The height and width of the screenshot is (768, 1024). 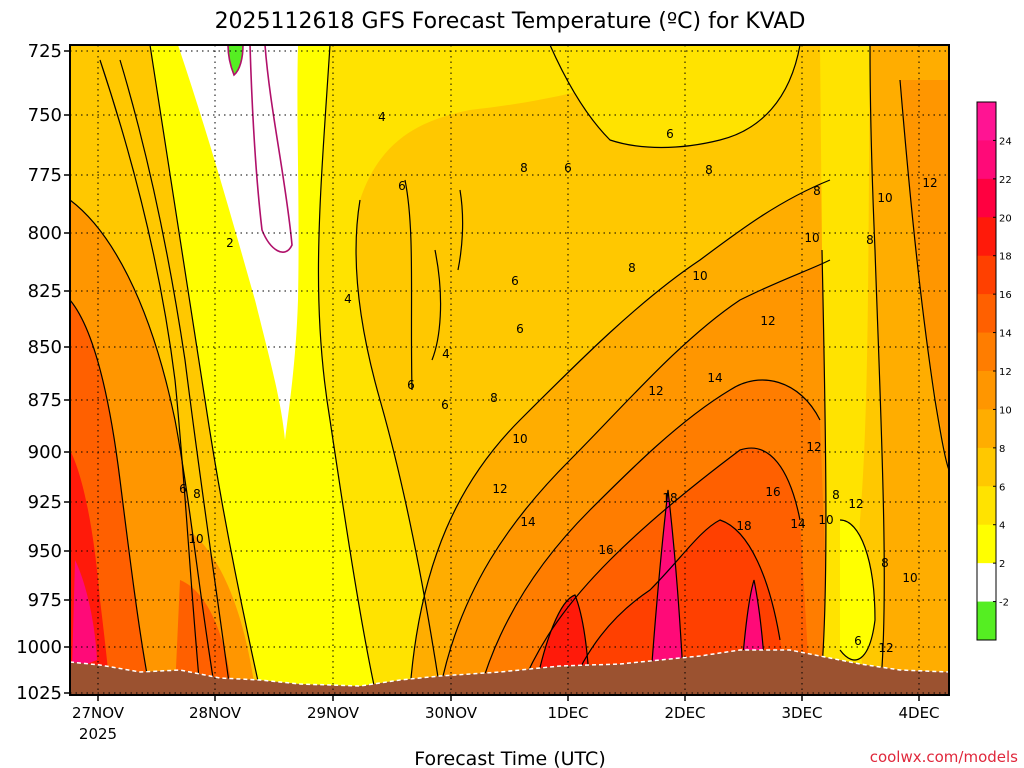 I want to click on y-tick-label: 800, so click(x=45, y=233).